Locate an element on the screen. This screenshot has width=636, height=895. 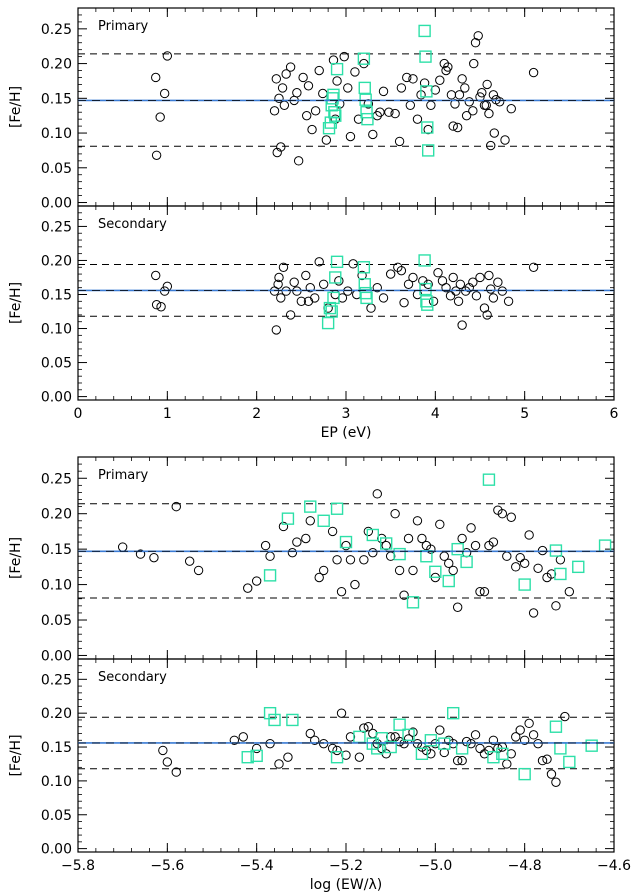
y-axis-title: [Fe/H] is located at coordinates (16, 558).